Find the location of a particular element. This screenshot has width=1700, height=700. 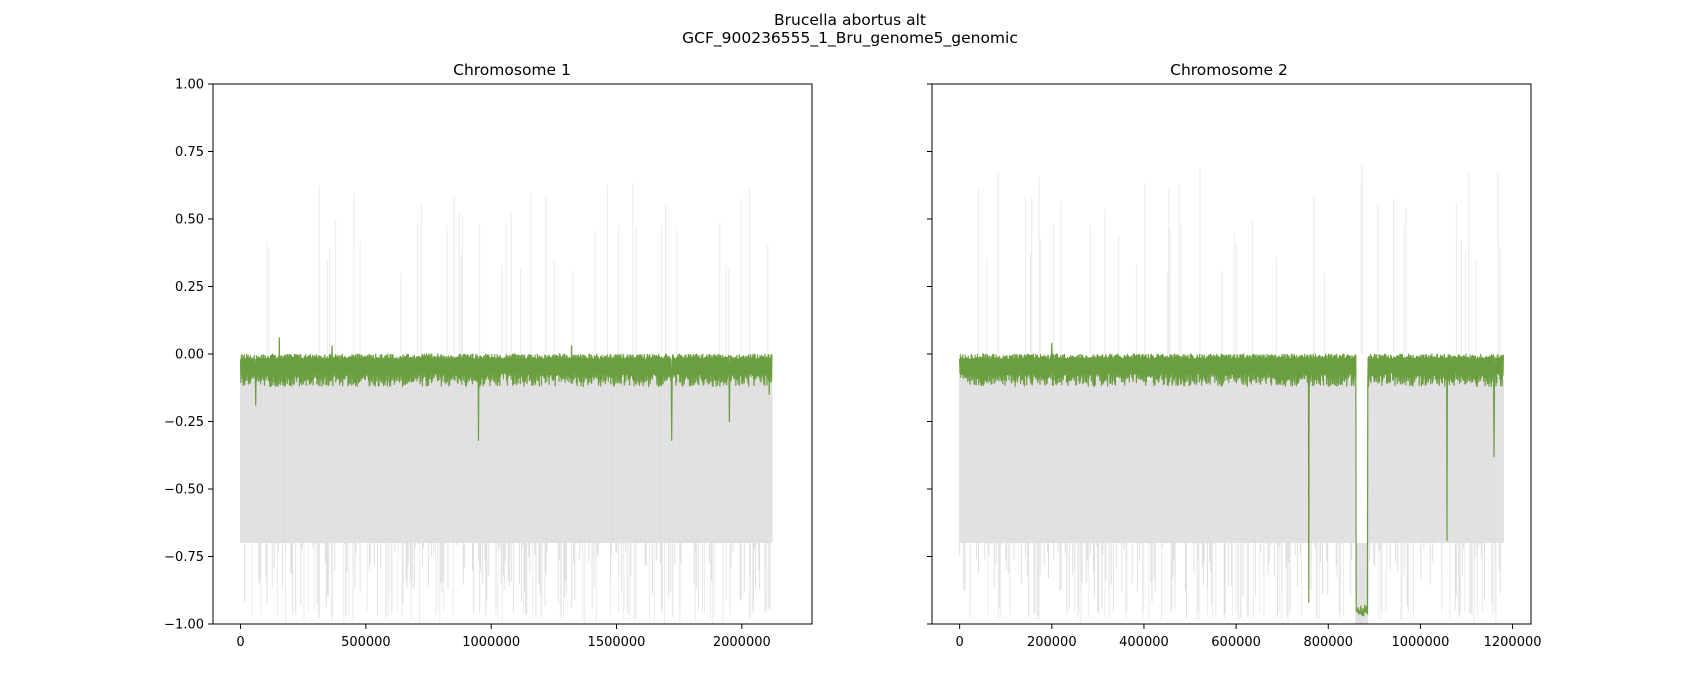

chart-2-x-tick-label: 400000 is located at coordinates (1144, 642).